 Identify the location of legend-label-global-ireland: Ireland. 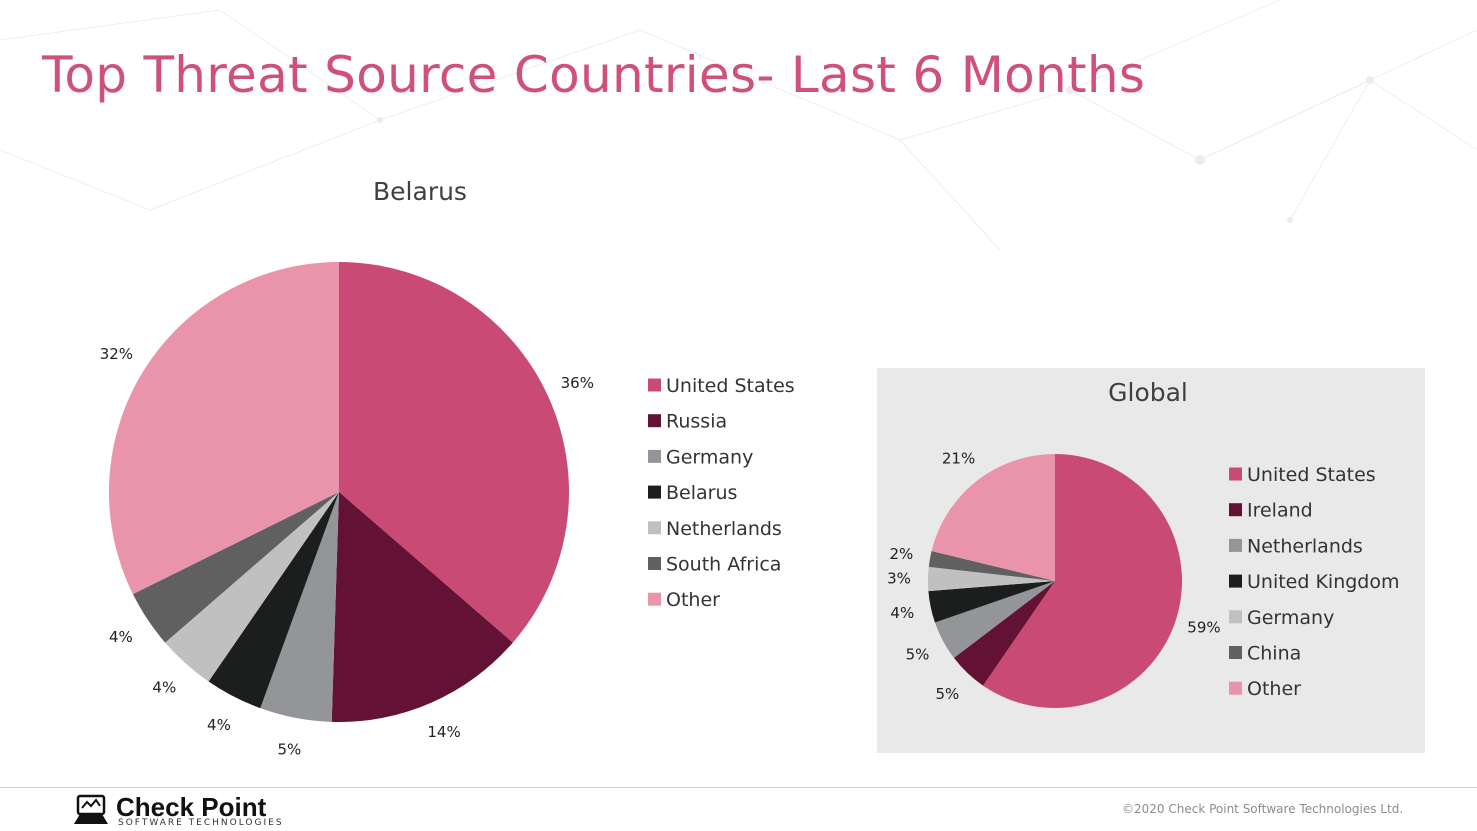
(1280, 511).